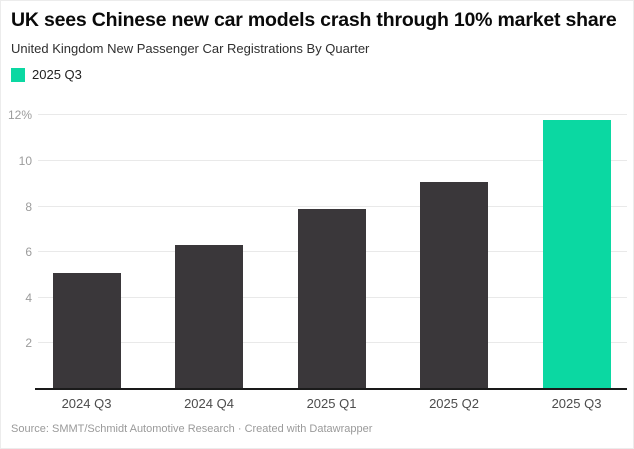 This screenshot has width=634, height=449. I want to click on bar-2025-q2, so click(454, 285).